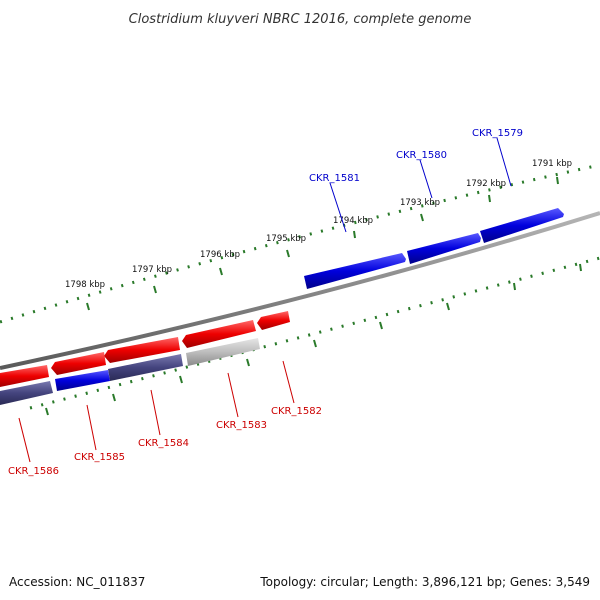 Image resolution: width=600 pixels, height=600 pixels. Describe the element at coordinates (421, 155) in the screenshot. I see `label-ckr-1580: CKR_1580` at that location.